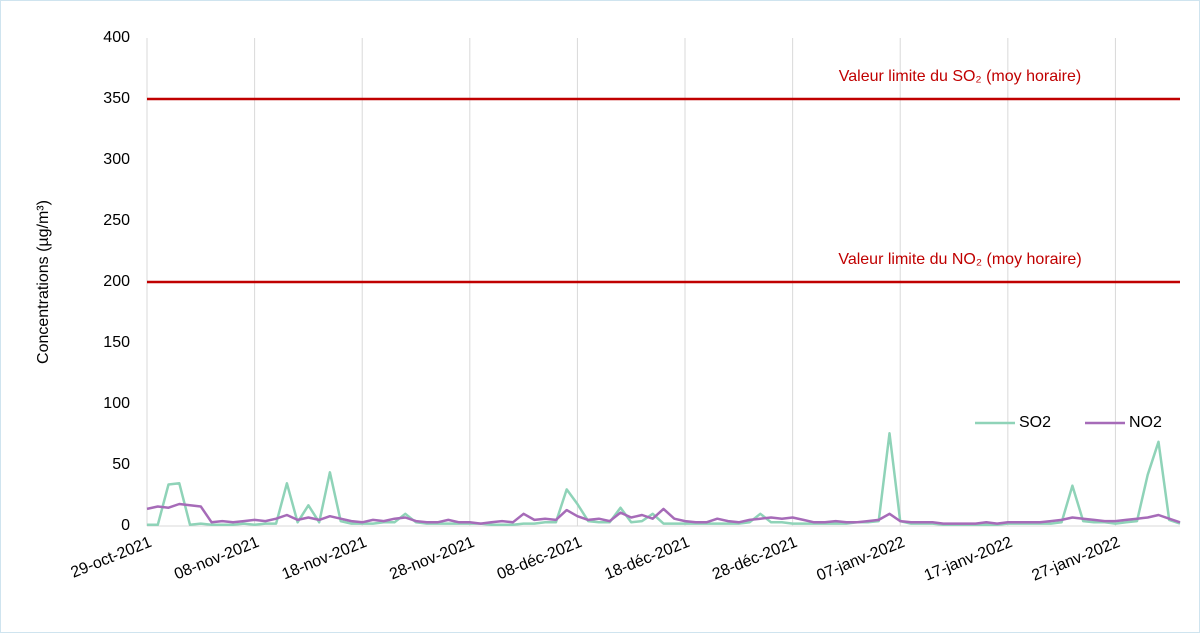  Describe the element at coordinates (959, 259) in the screenshot. I see `reference-label: Valeur limite du NO₂ (moy horaire)` at that location.